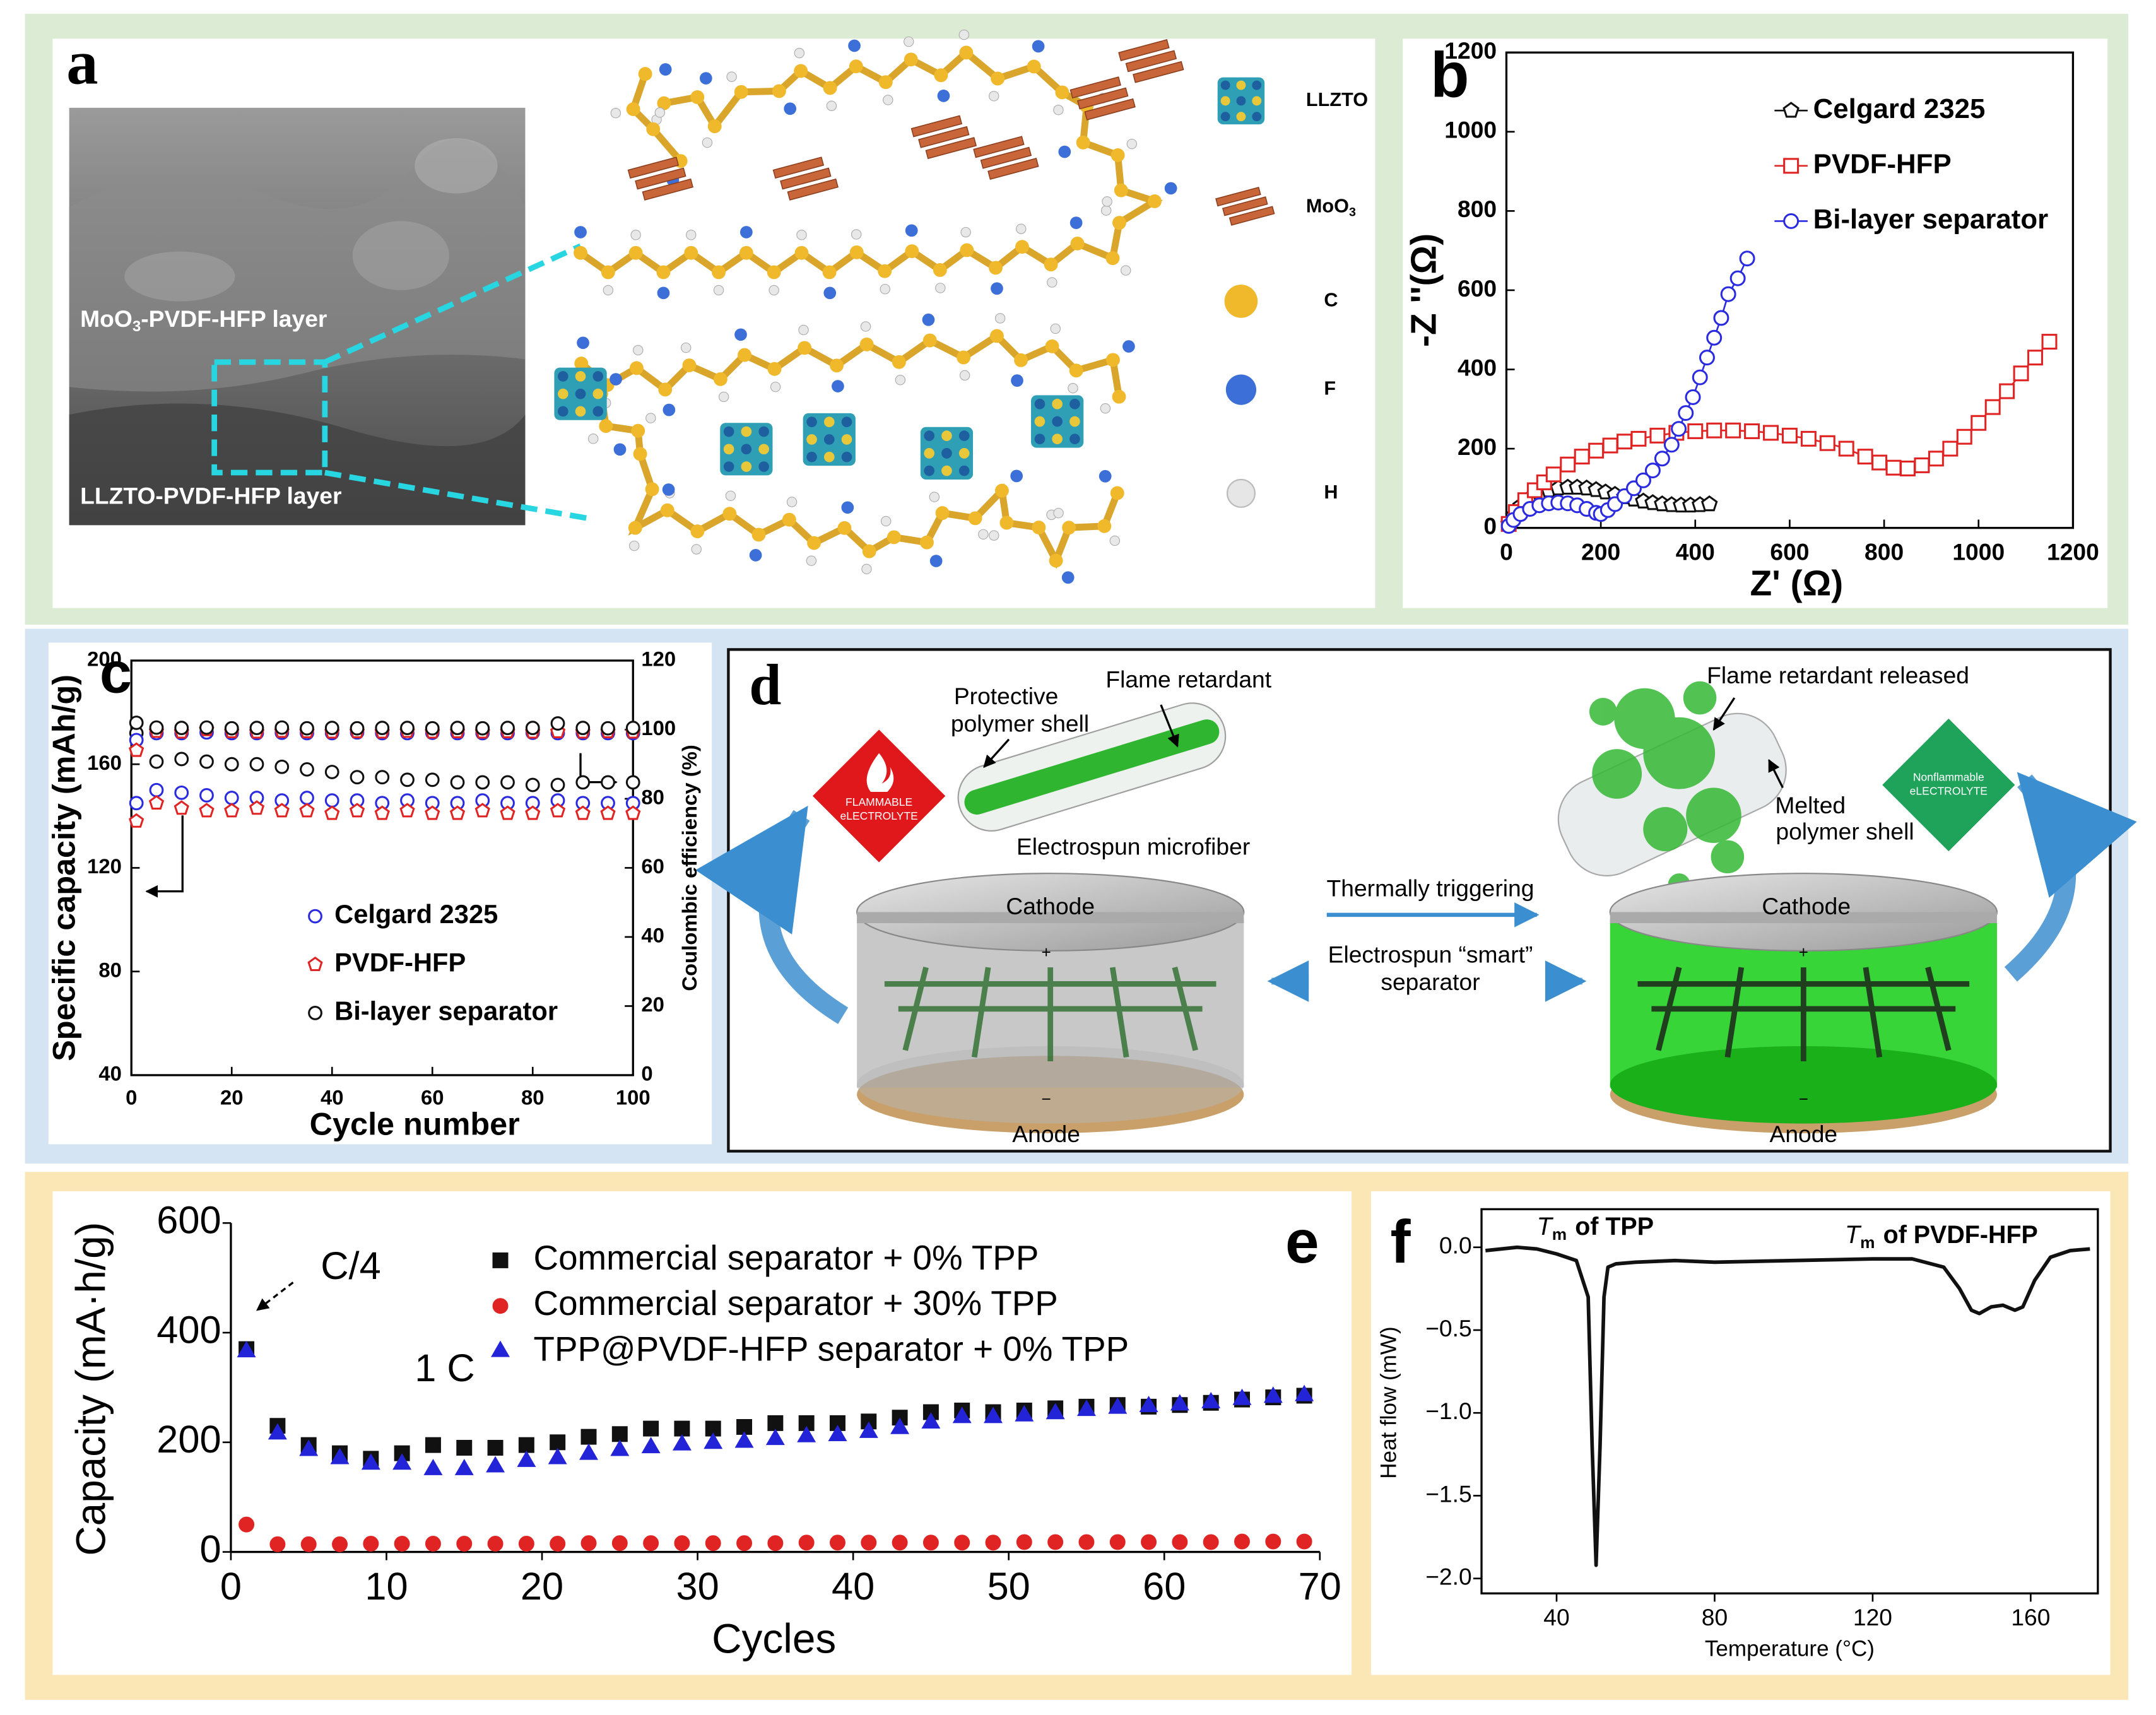 The image size is (2156, 1715). I want to click on flame-icon, so click(880, 773).